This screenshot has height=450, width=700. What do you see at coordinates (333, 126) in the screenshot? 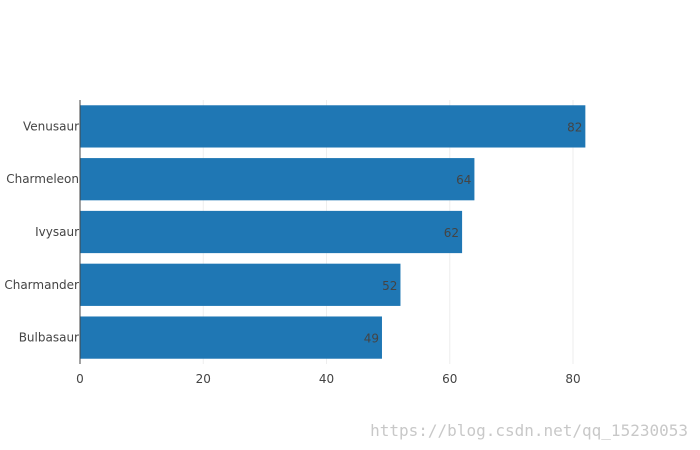
I see `bar-venusaur` at bounding box center [333, 126].